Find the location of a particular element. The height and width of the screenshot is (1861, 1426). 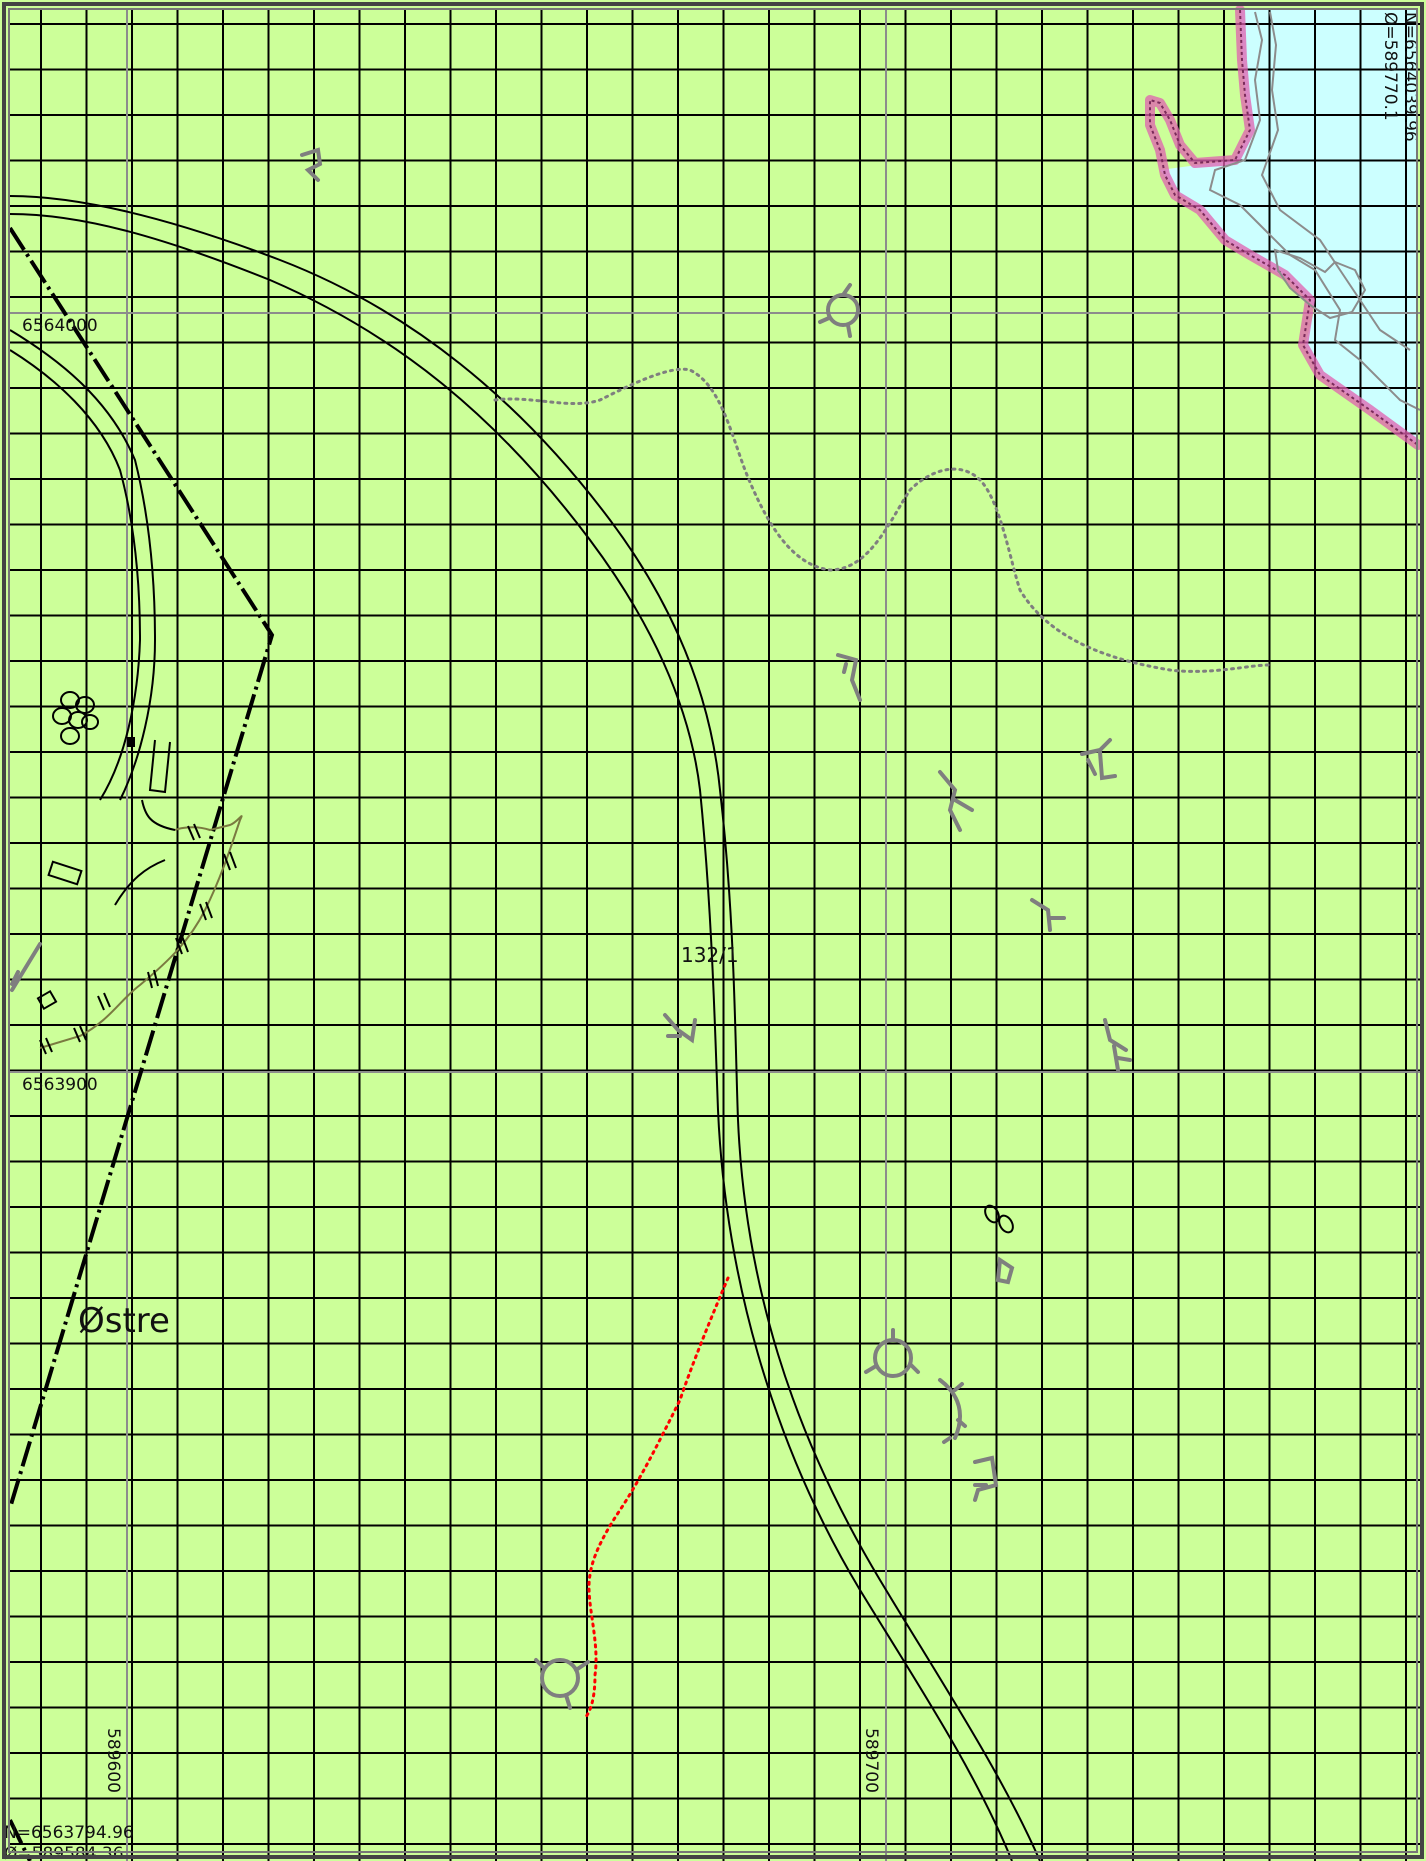

easting-label: 589600 is located at coordinates (113, 1760).